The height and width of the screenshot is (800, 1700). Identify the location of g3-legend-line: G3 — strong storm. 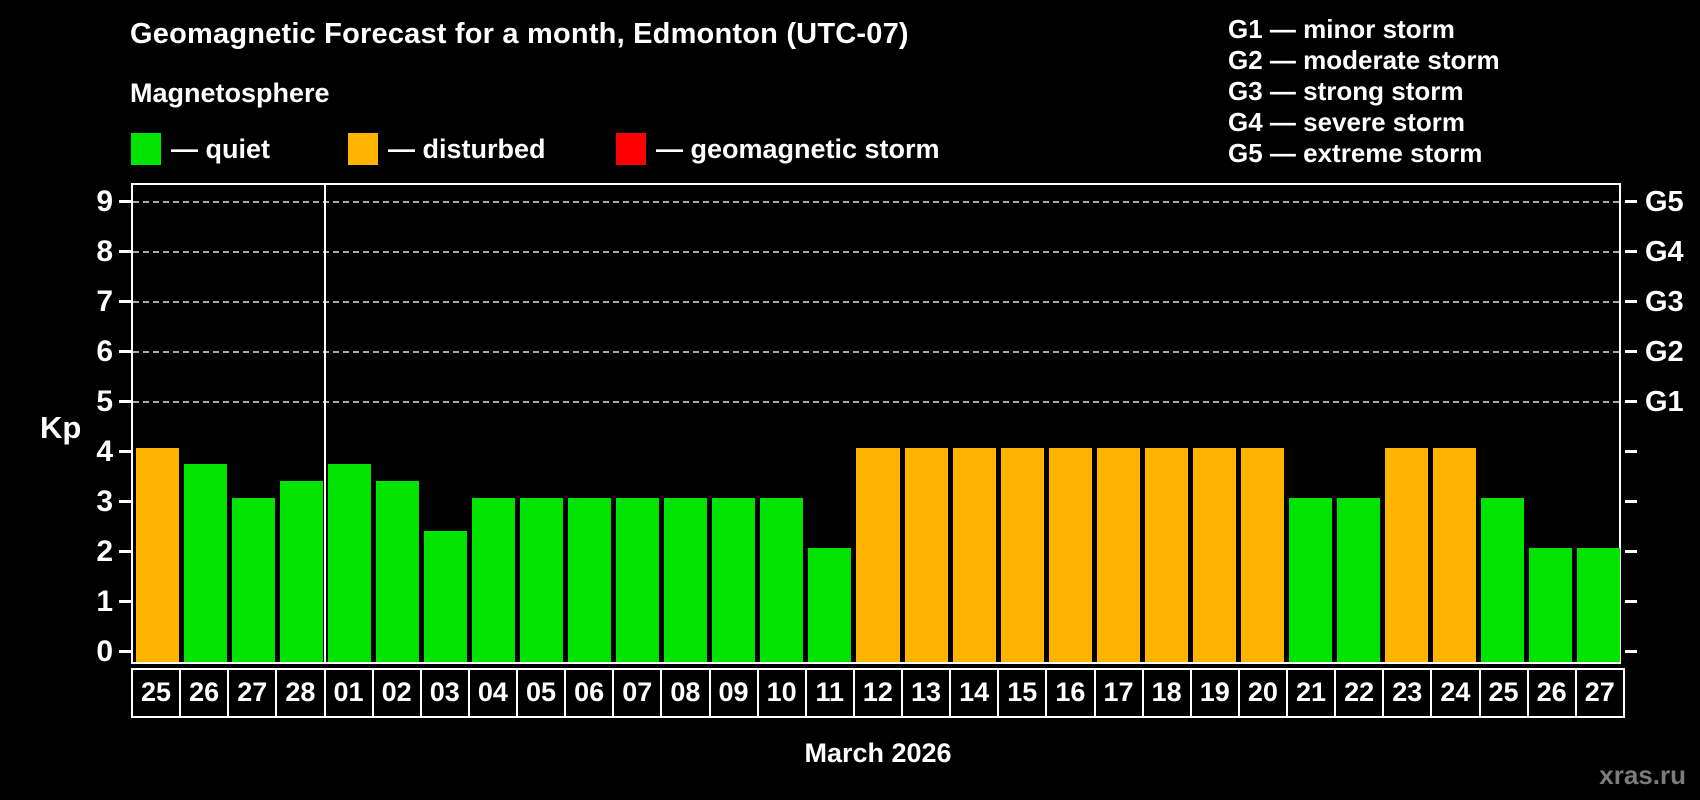
(1346, 91).